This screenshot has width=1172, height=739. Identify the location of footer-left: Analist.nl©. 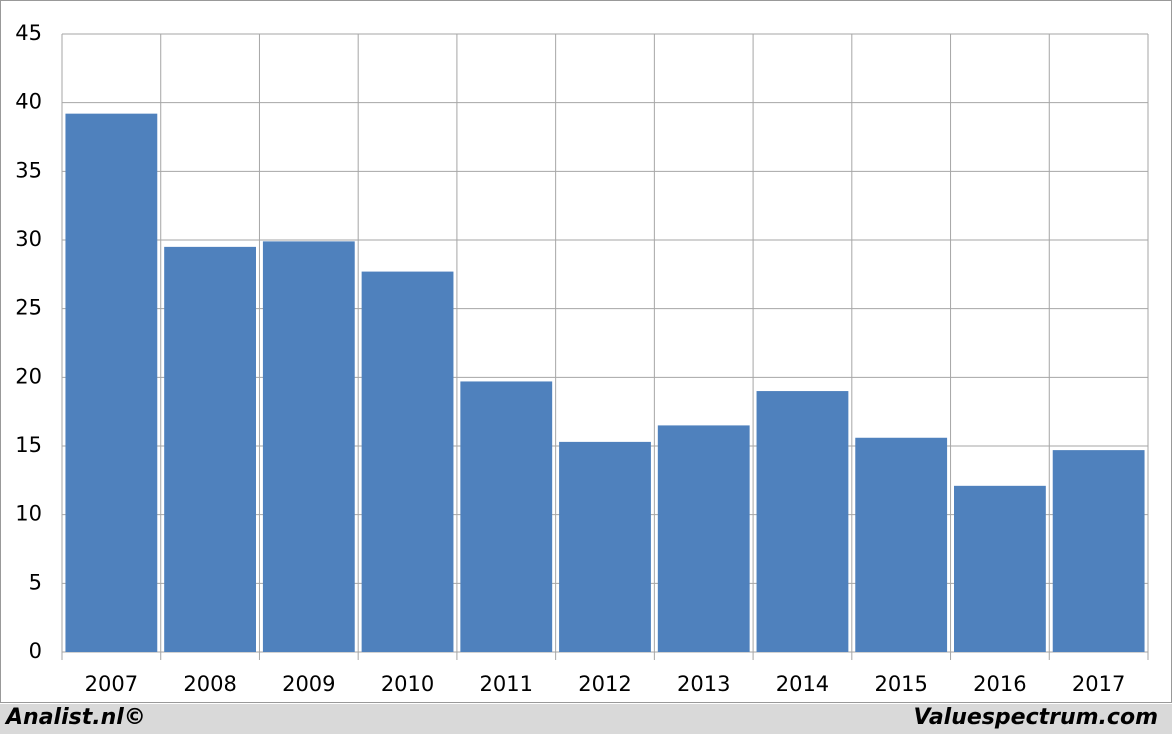
(75, 717).